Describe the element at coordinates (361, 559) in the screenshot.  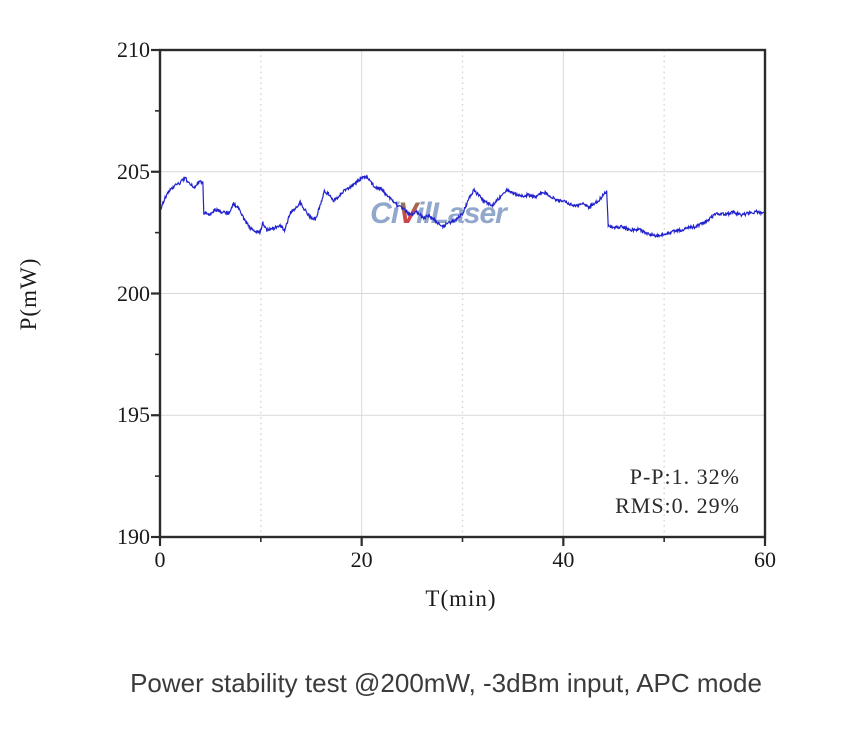
I see `x-tick-label: 20` at that location.